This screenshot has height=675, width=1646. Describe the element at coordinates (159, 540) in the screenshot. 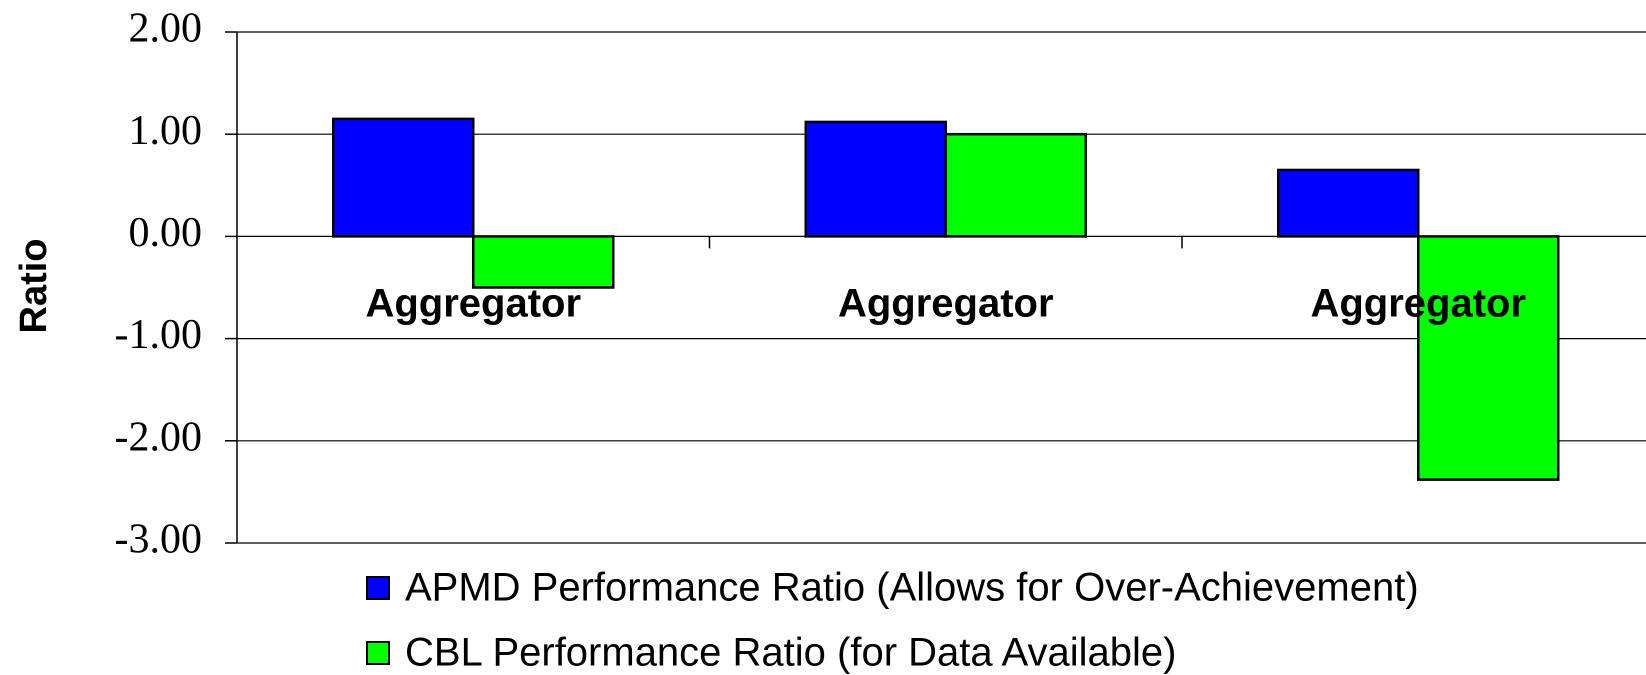

I see `y-tick-label: -3.00` at that location.